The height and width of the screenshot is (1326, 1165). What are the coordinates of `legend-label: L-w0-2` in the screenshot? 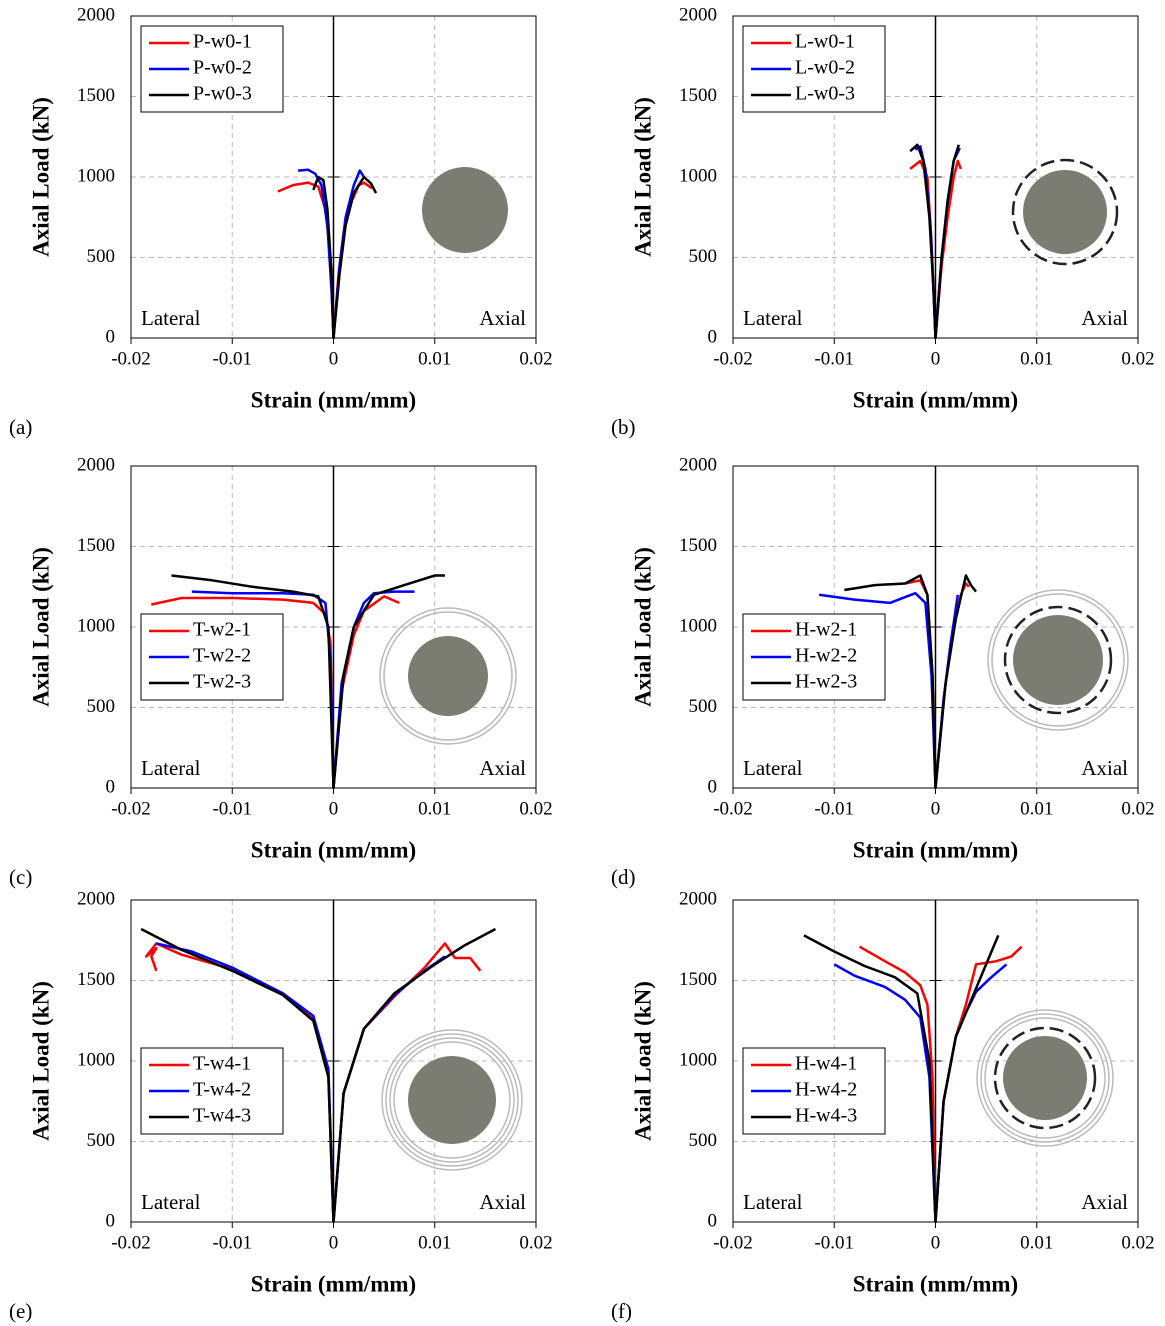 It's located at (825, 68).